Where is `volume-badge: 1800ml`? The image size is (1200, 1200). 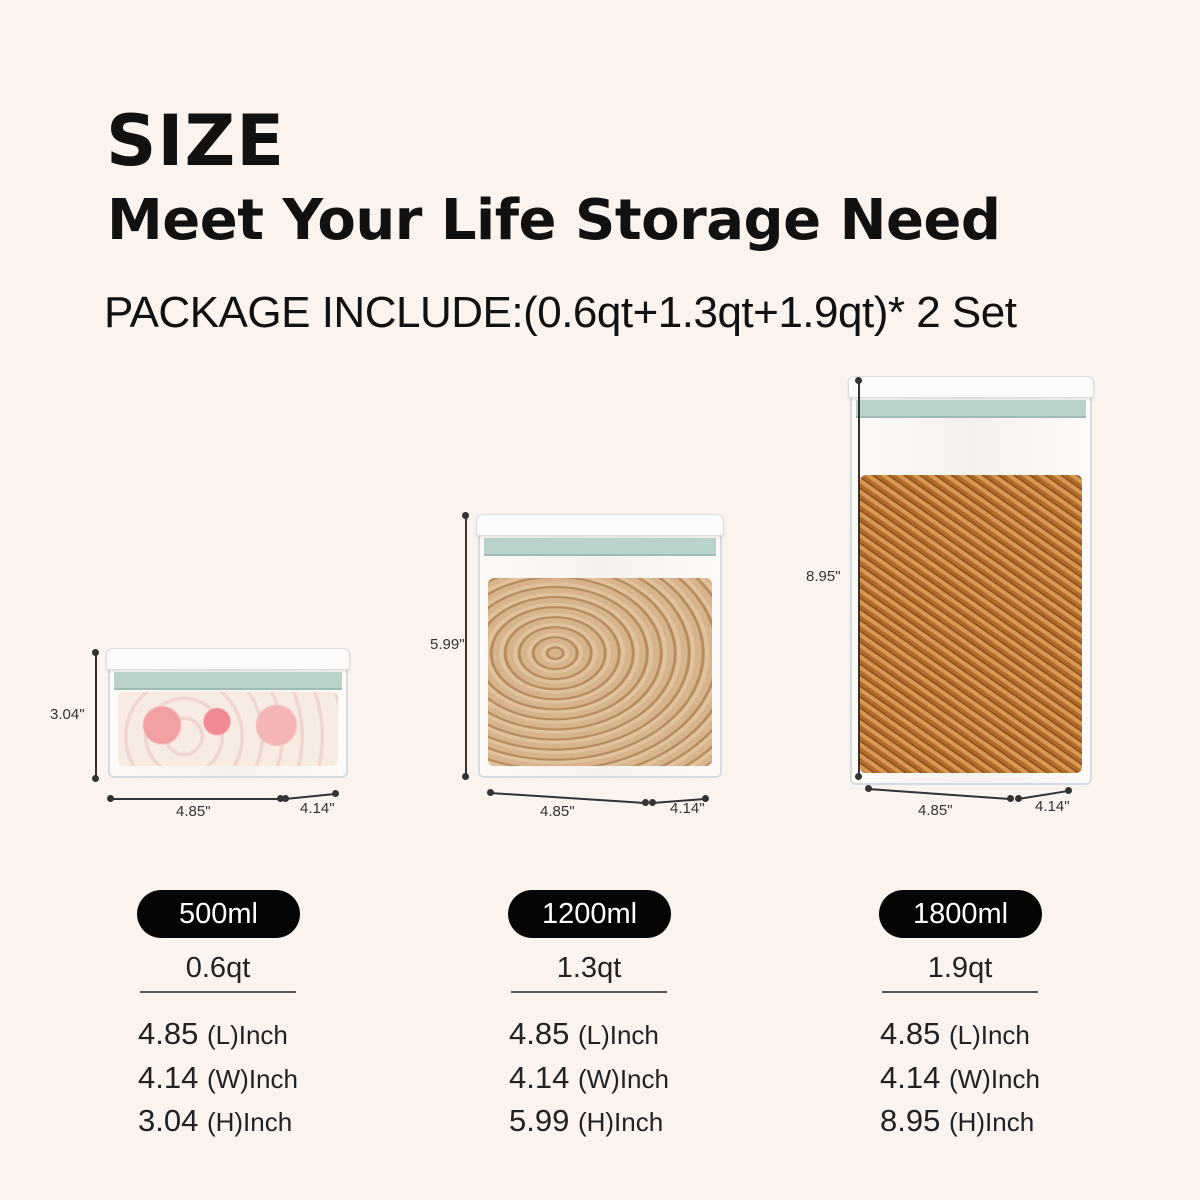
volume-badge: 1800ml is located at coordinates (960, 914).